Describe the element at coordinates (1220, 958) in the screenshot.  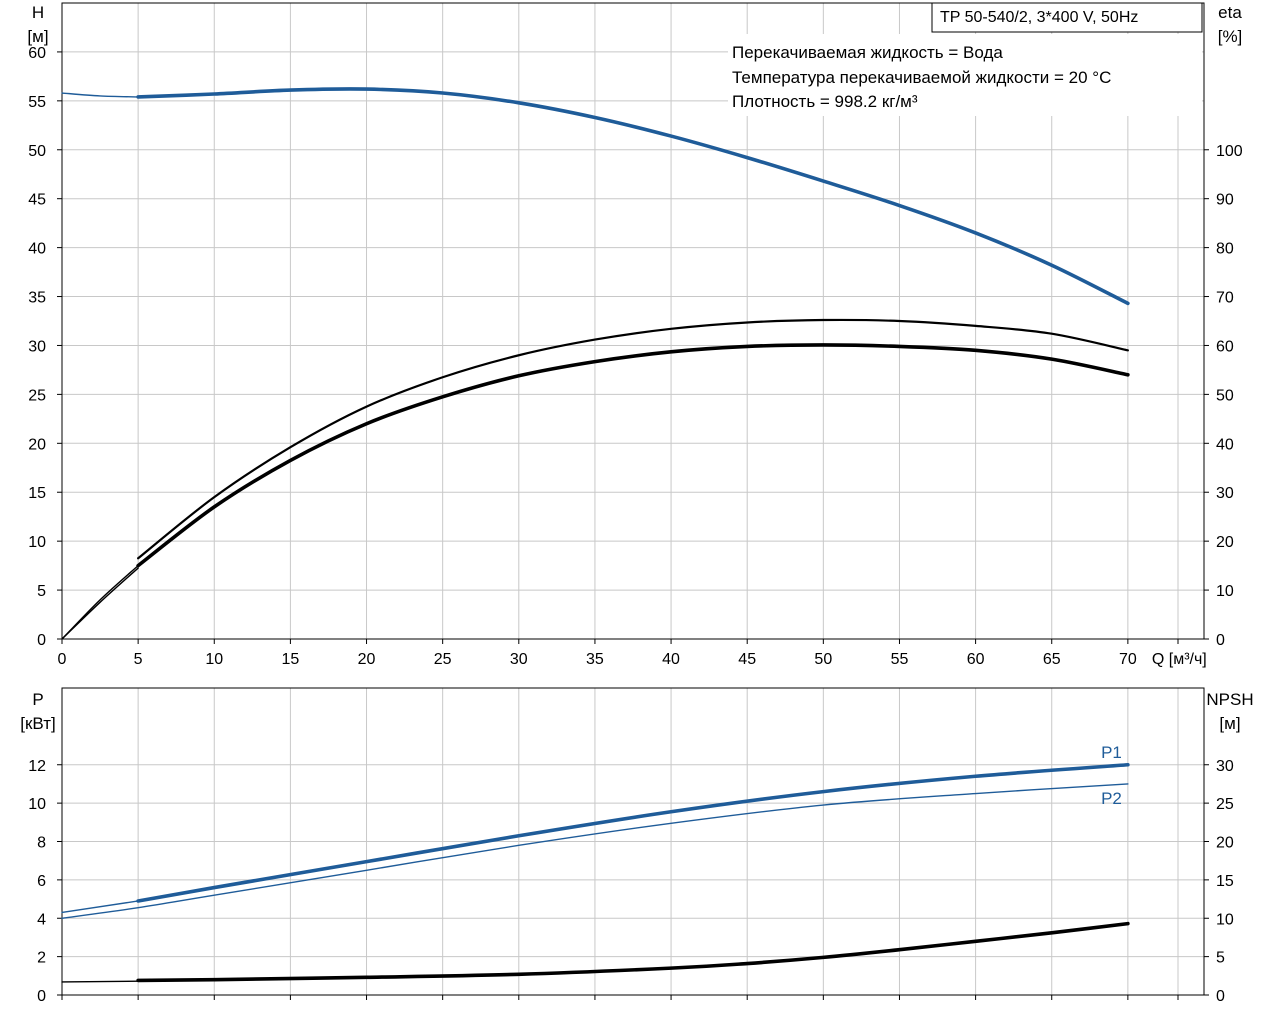
I see `bottom-right-tick-label: 5` at that location.